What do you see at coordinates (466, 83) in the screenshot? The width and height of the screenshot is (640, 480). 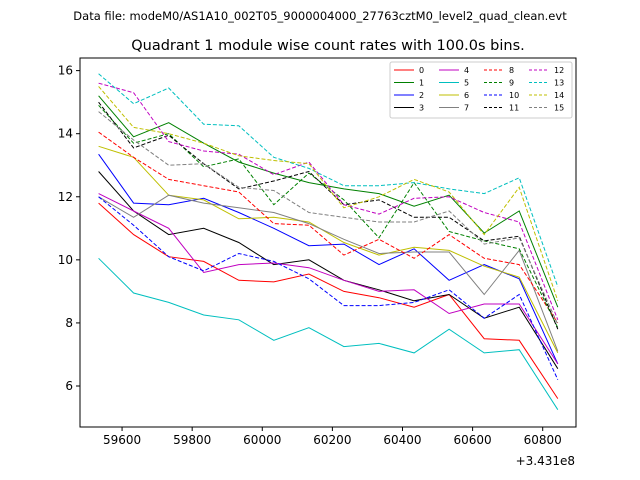 I see `legend-label-5: 5` at bounding box center [466, 83].